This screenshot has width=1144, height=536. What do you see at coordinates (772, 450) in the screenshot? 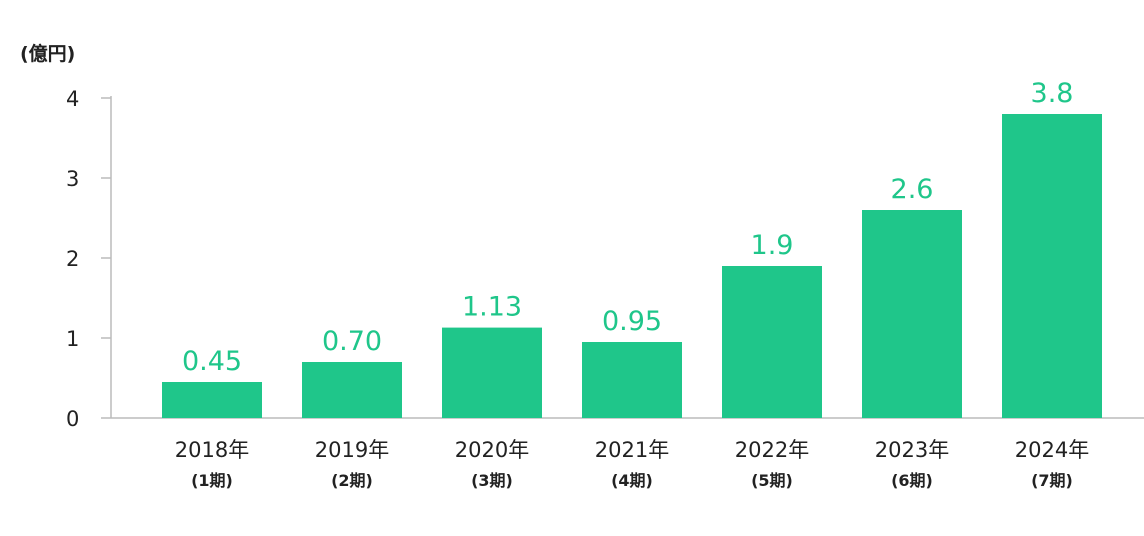
I see `x-category-label: 2022年` at bounding box center [772, 450].